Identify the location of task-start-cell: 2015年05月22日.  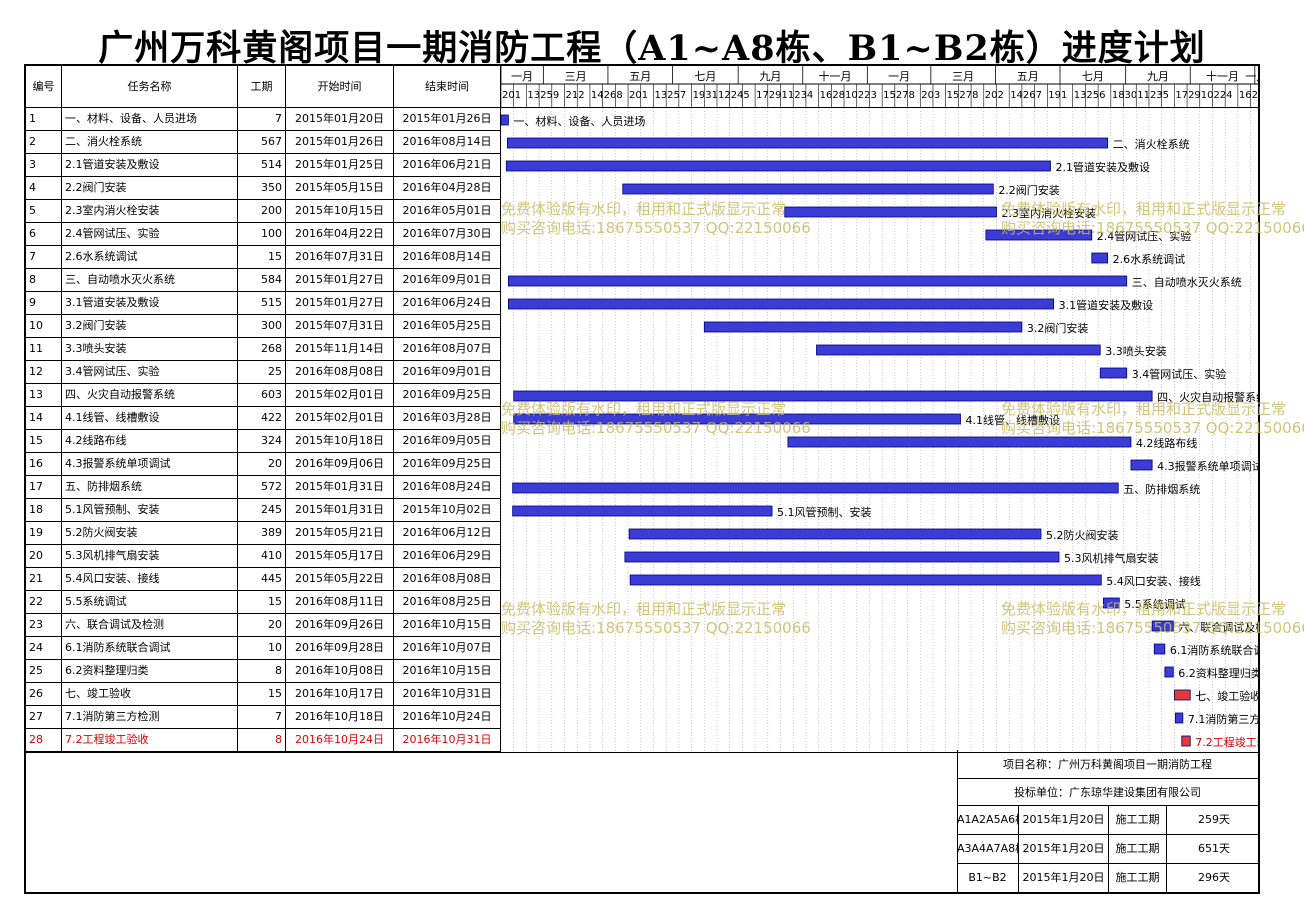
(340, 579).